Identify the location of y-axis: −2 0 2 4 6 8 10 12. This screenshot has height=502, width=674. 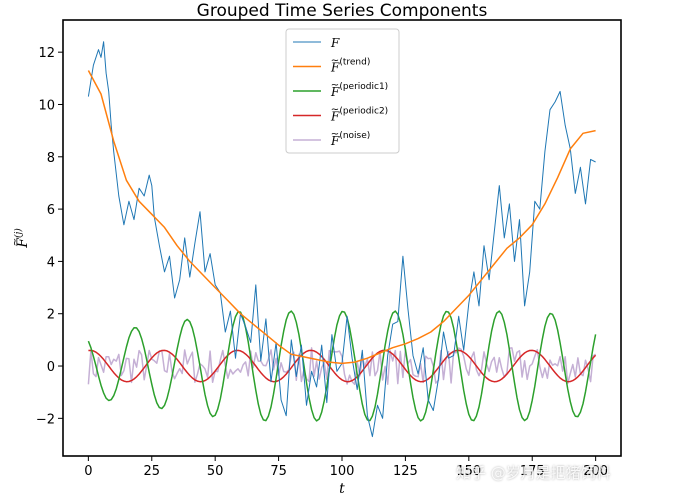
(49, 236).